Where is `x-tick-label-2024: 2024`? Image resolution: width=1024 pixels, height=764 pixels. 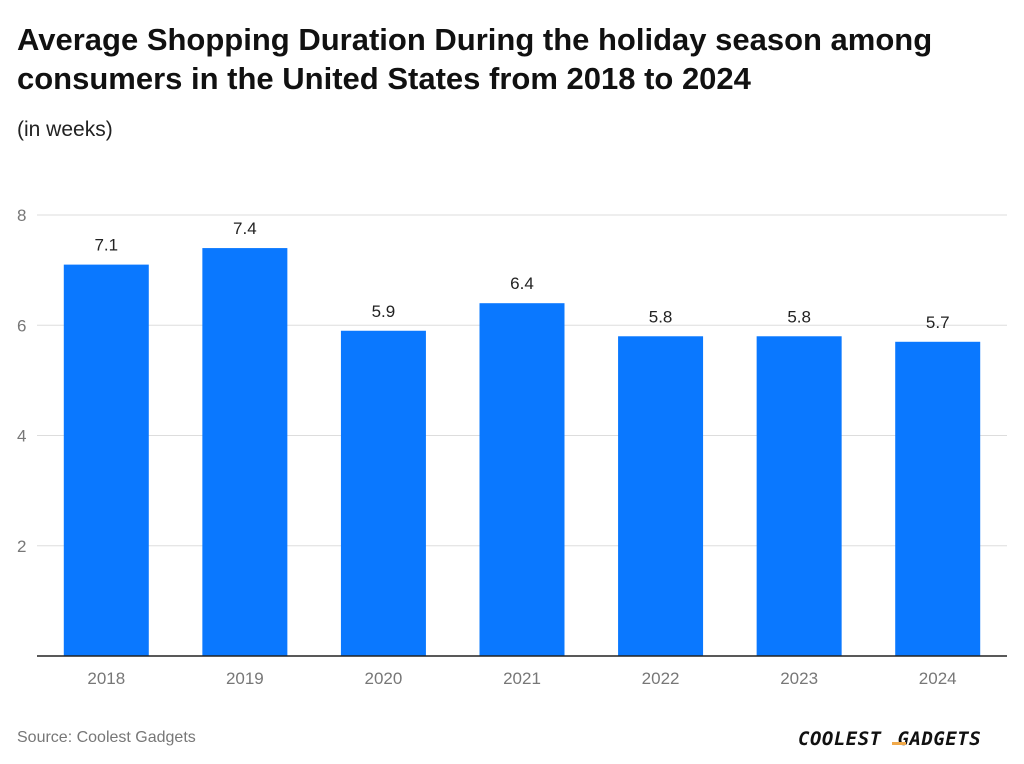 x-tick-label-2024: 2024 is located at coordinates (938, 678).